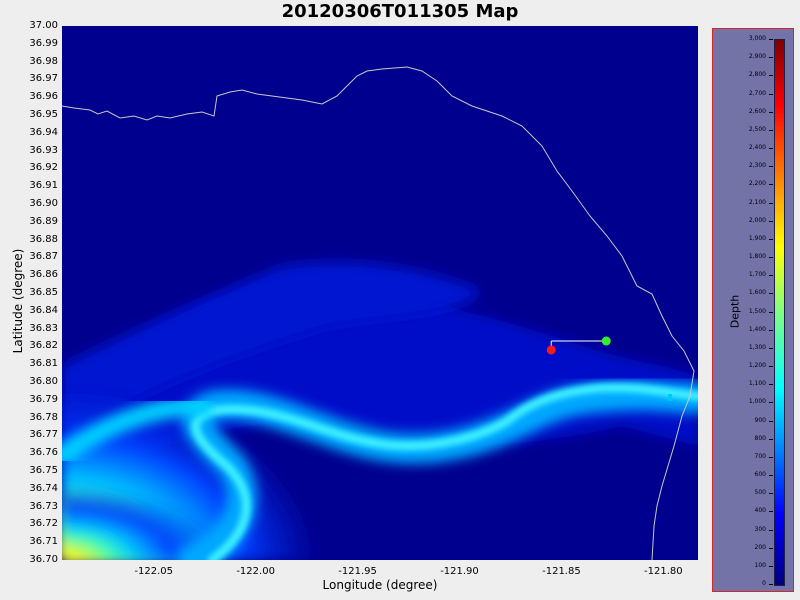 This screenshot has width=800, height=600. I want to click on y-tick-label: 36.80, so click(43, 381).